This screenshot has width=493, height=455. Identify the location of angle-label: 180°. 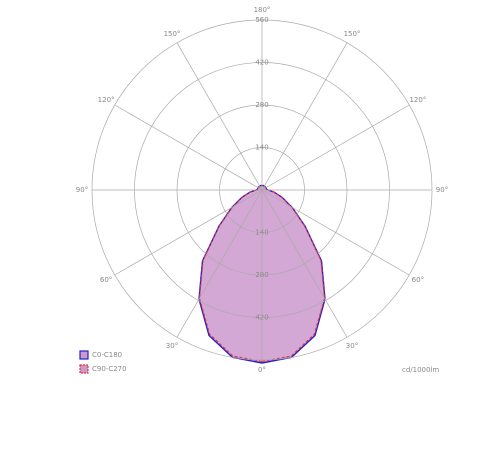
(262, 10).